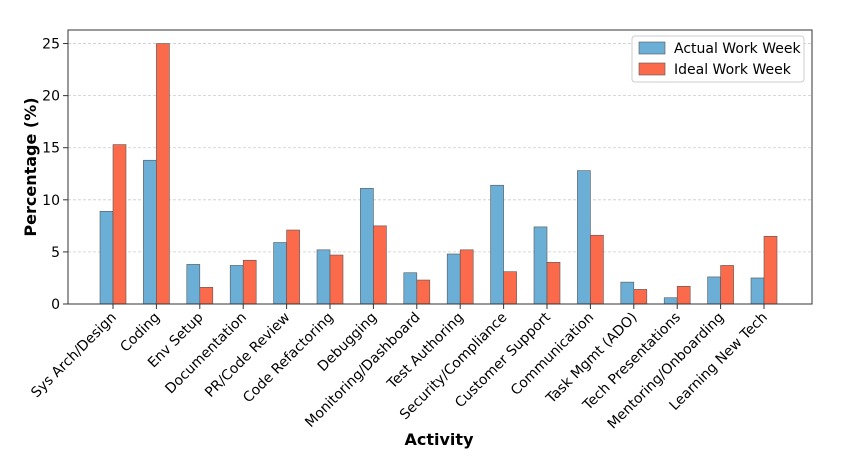 Image resolution: width=844 pixels, height=462 pixels. Describe the element at coordinates (30, 166) in the screenshot. I see `y-axis-title: Percentage (%)` at that location.